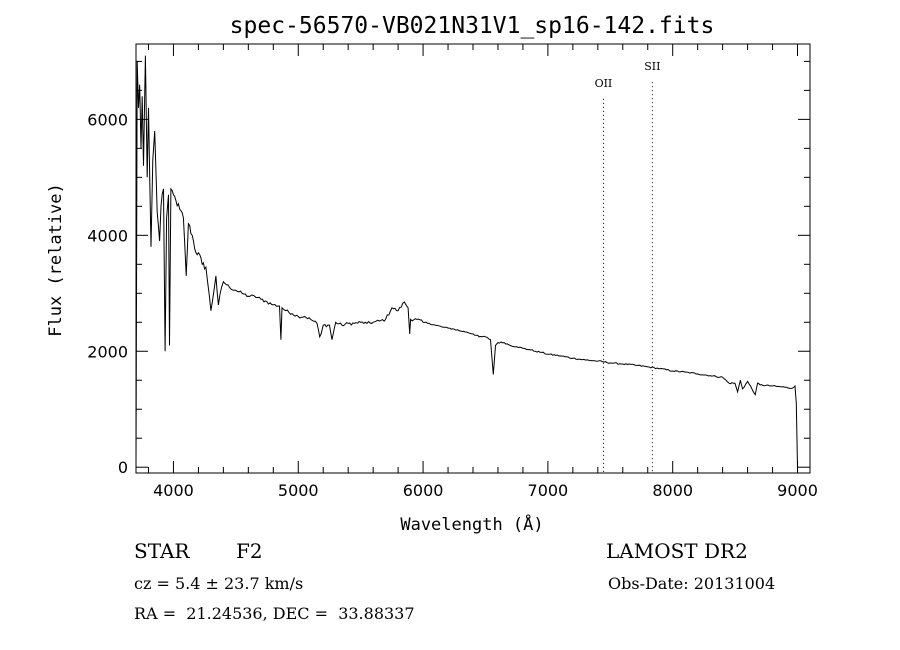 This screenshot has width=900, height=650. Describe the element at coordinates (677, 551) in the screenshot. I see `survey-name: LAMOST DR2` at that location.